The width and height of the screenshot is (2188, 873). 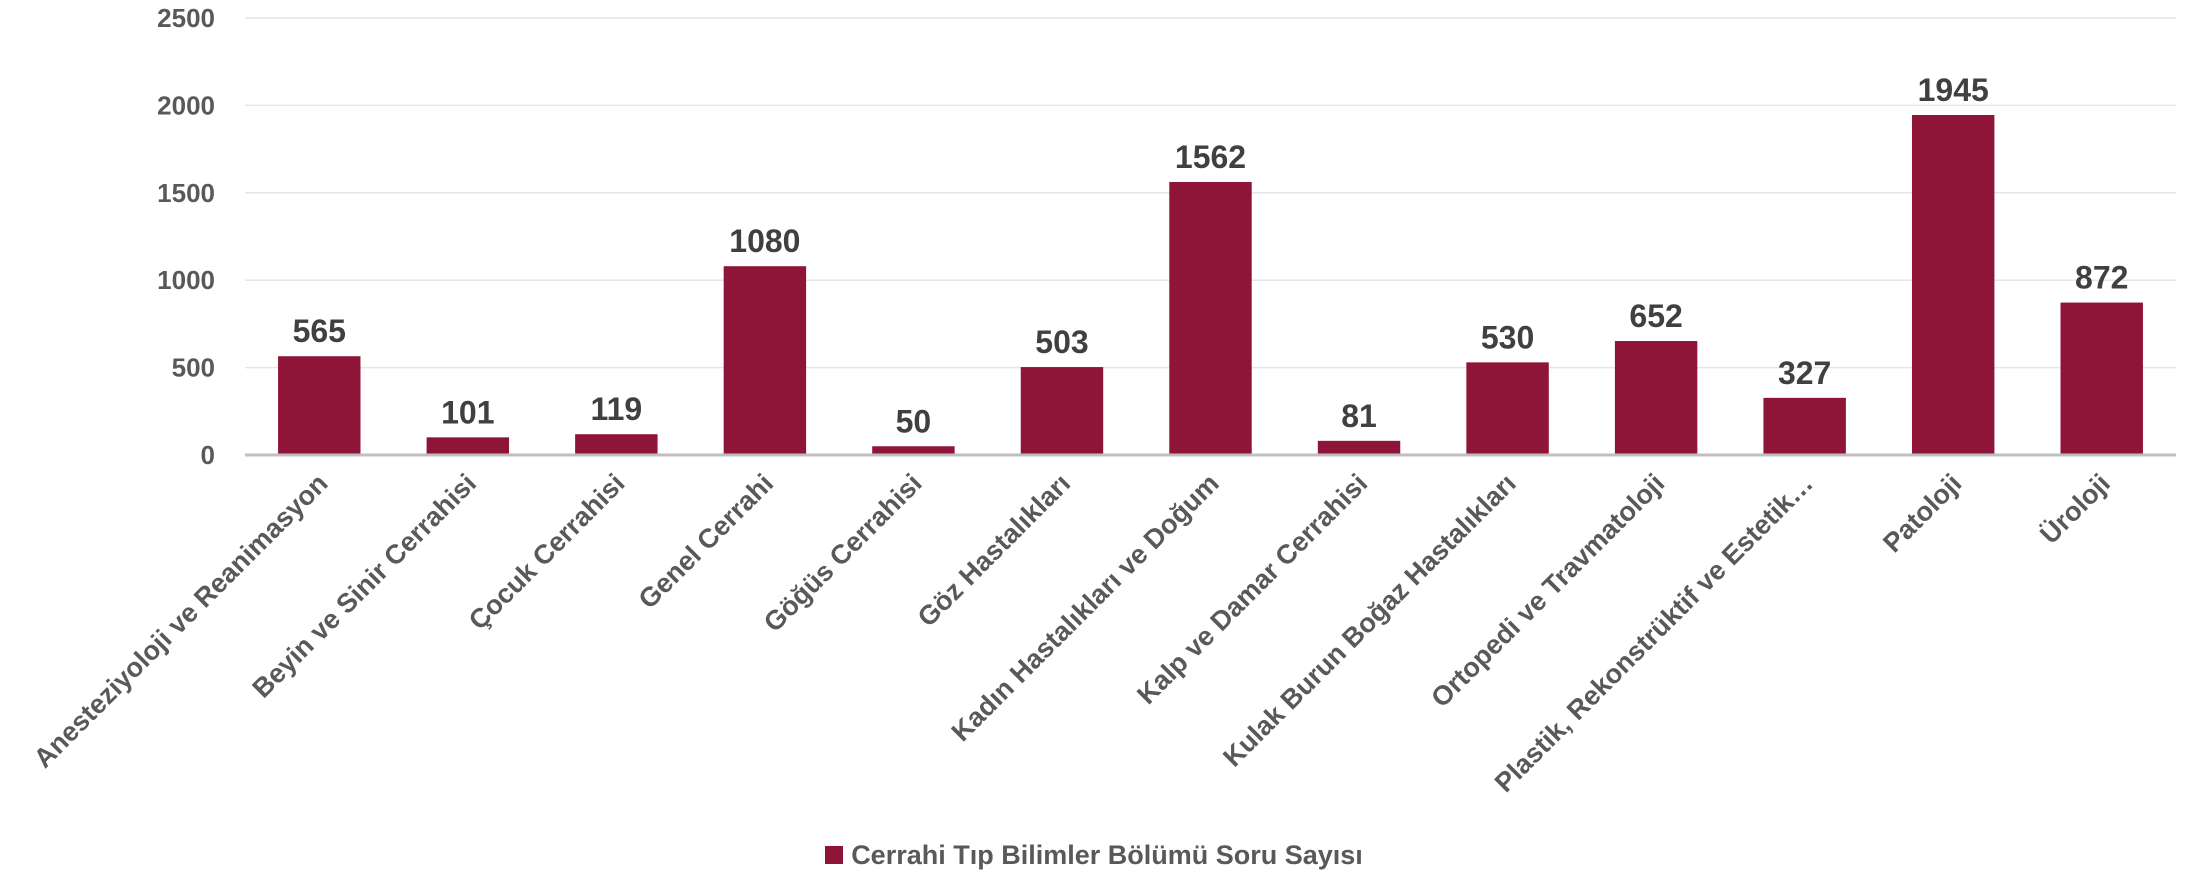 What do you see at coordinates (834, 854) in the screenshot?
I see `legend-swatch` at bounding box center [834, 854].